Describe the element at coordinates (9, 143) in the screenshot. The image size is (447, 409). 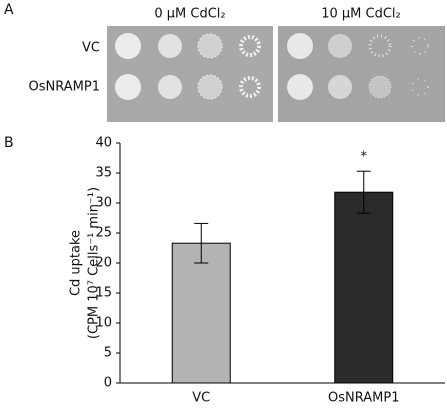
I see `panel-label: B` at that location.